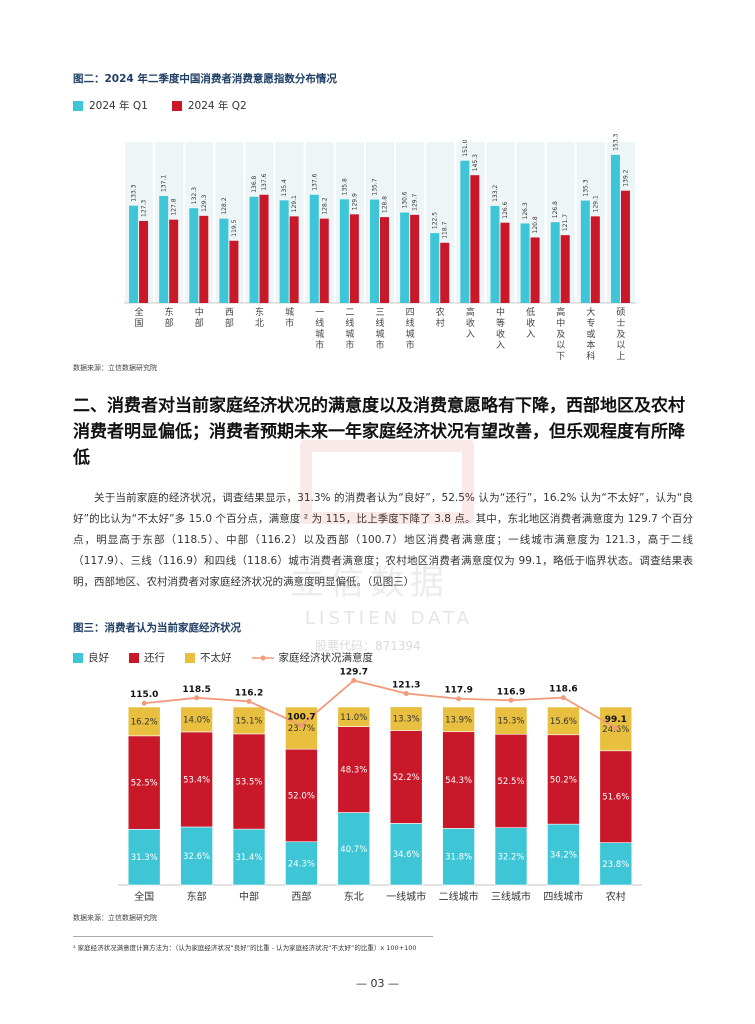 The height and width of the screenshot is (1024, 755). Describe the element at coordinates (176, 105) in the screenshot. I see `legend-swatch-q2` at that location.